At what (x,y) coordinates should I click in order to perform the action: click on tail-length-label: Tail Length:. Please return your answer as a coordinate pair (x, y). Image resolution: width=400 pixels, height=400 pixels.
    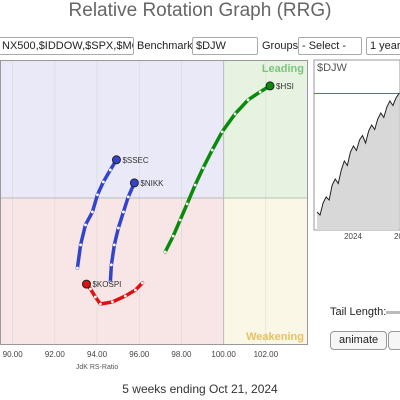
    Looking at the image, I should click on (358, 312).